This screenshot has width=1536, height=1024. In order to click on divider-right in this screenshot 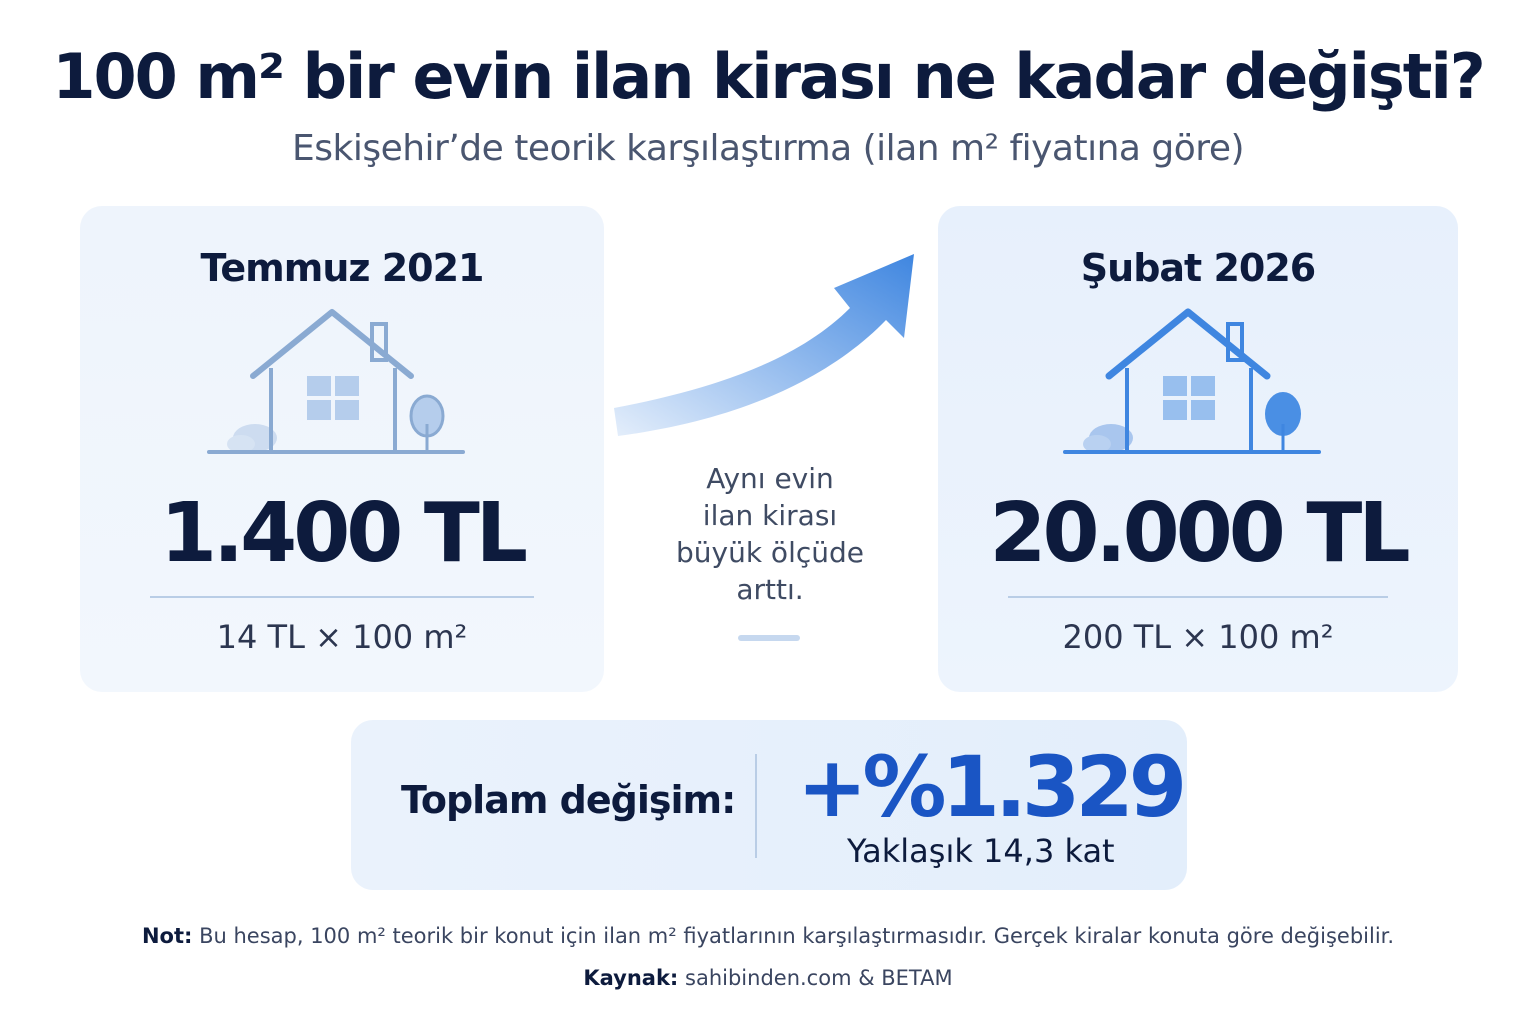, I will do `click(1198, 597)`.